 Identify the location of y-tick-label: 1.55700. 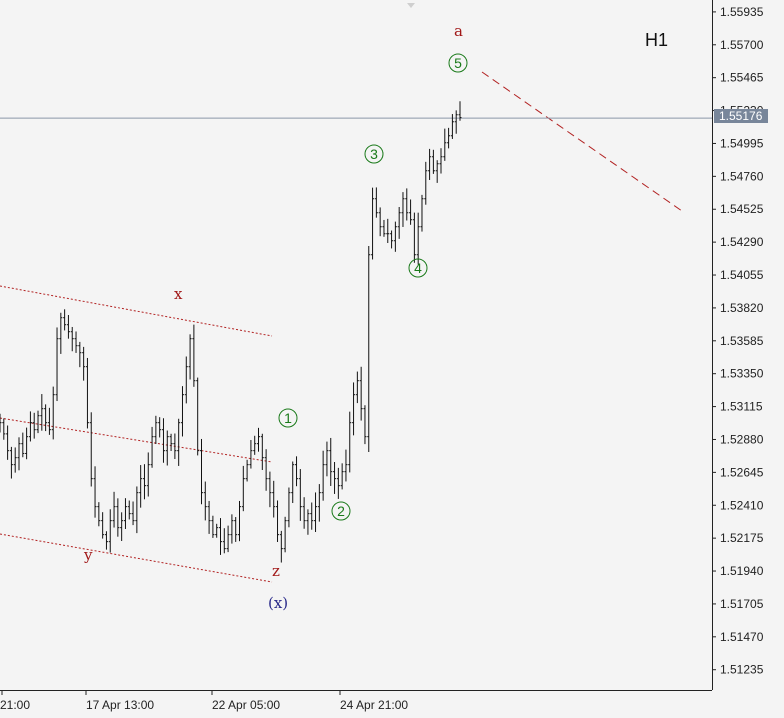
(742, 45).